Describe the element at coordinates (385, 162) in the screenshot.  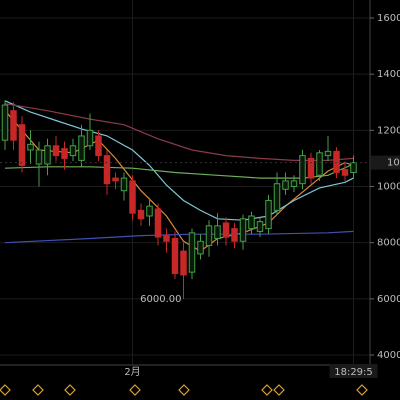
I see `last-price-box` at that location.